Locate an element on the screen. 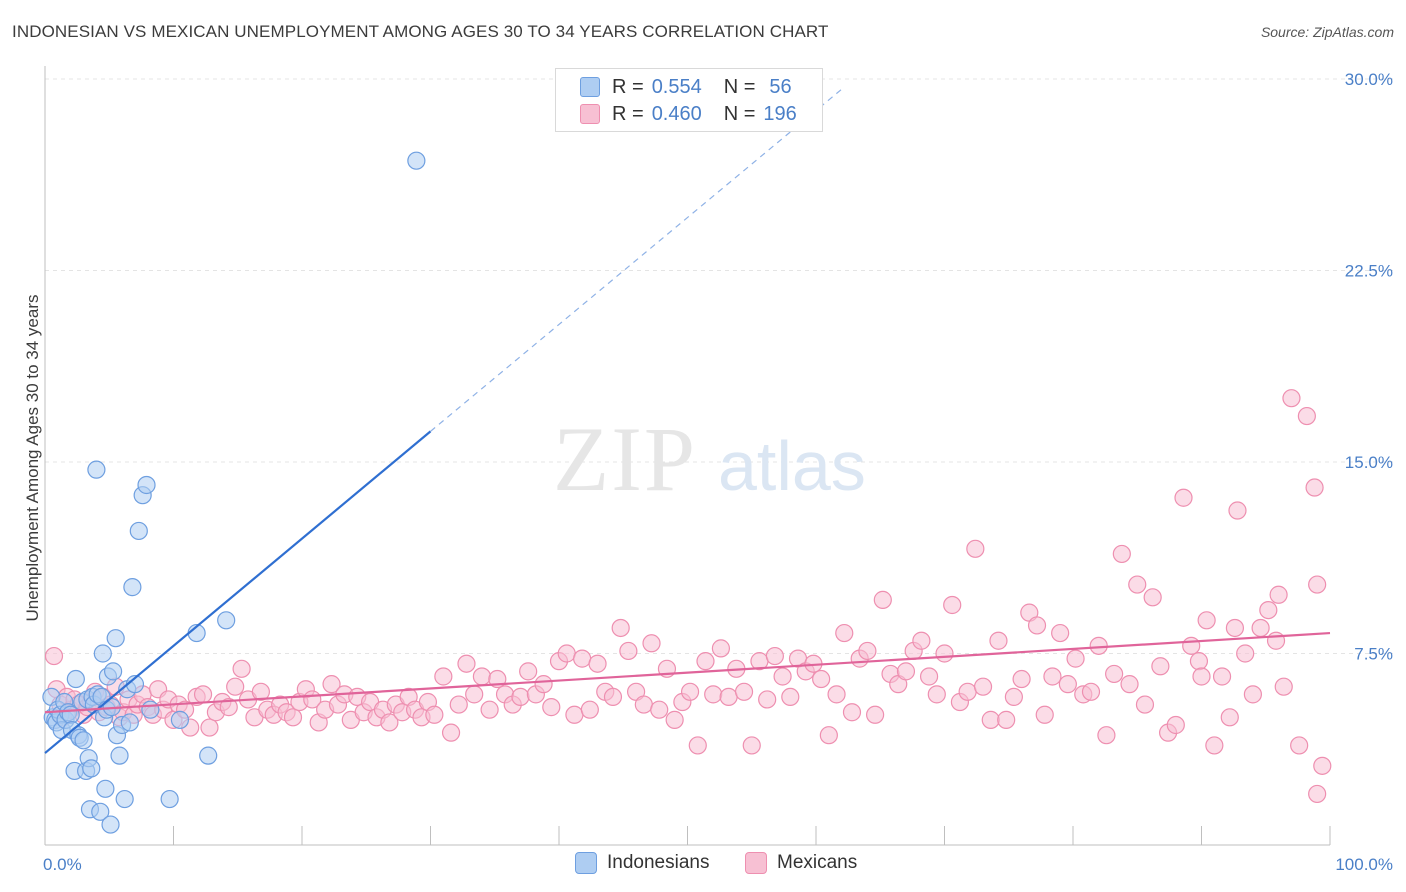 Image resolution: width=1406 pixels, height=892 pixels. series-legend-indonesians: Indonesians is located at coordinates (642, 863).